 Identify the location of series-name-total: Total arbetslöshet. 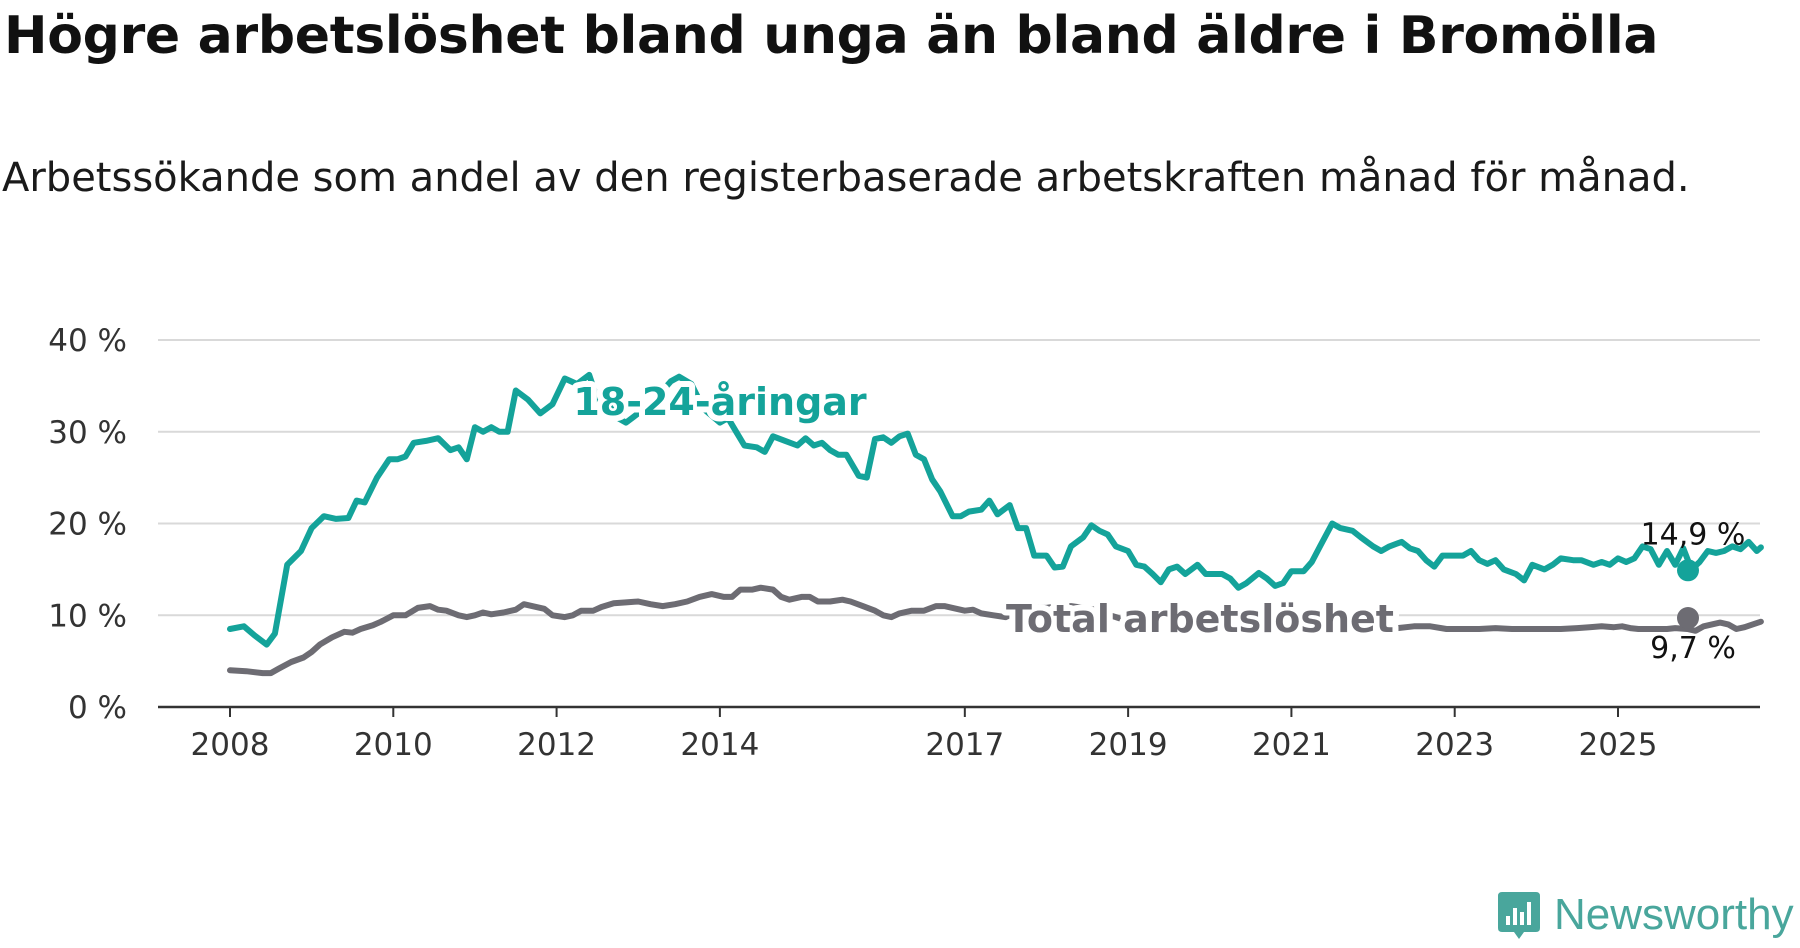
(1200, 619).